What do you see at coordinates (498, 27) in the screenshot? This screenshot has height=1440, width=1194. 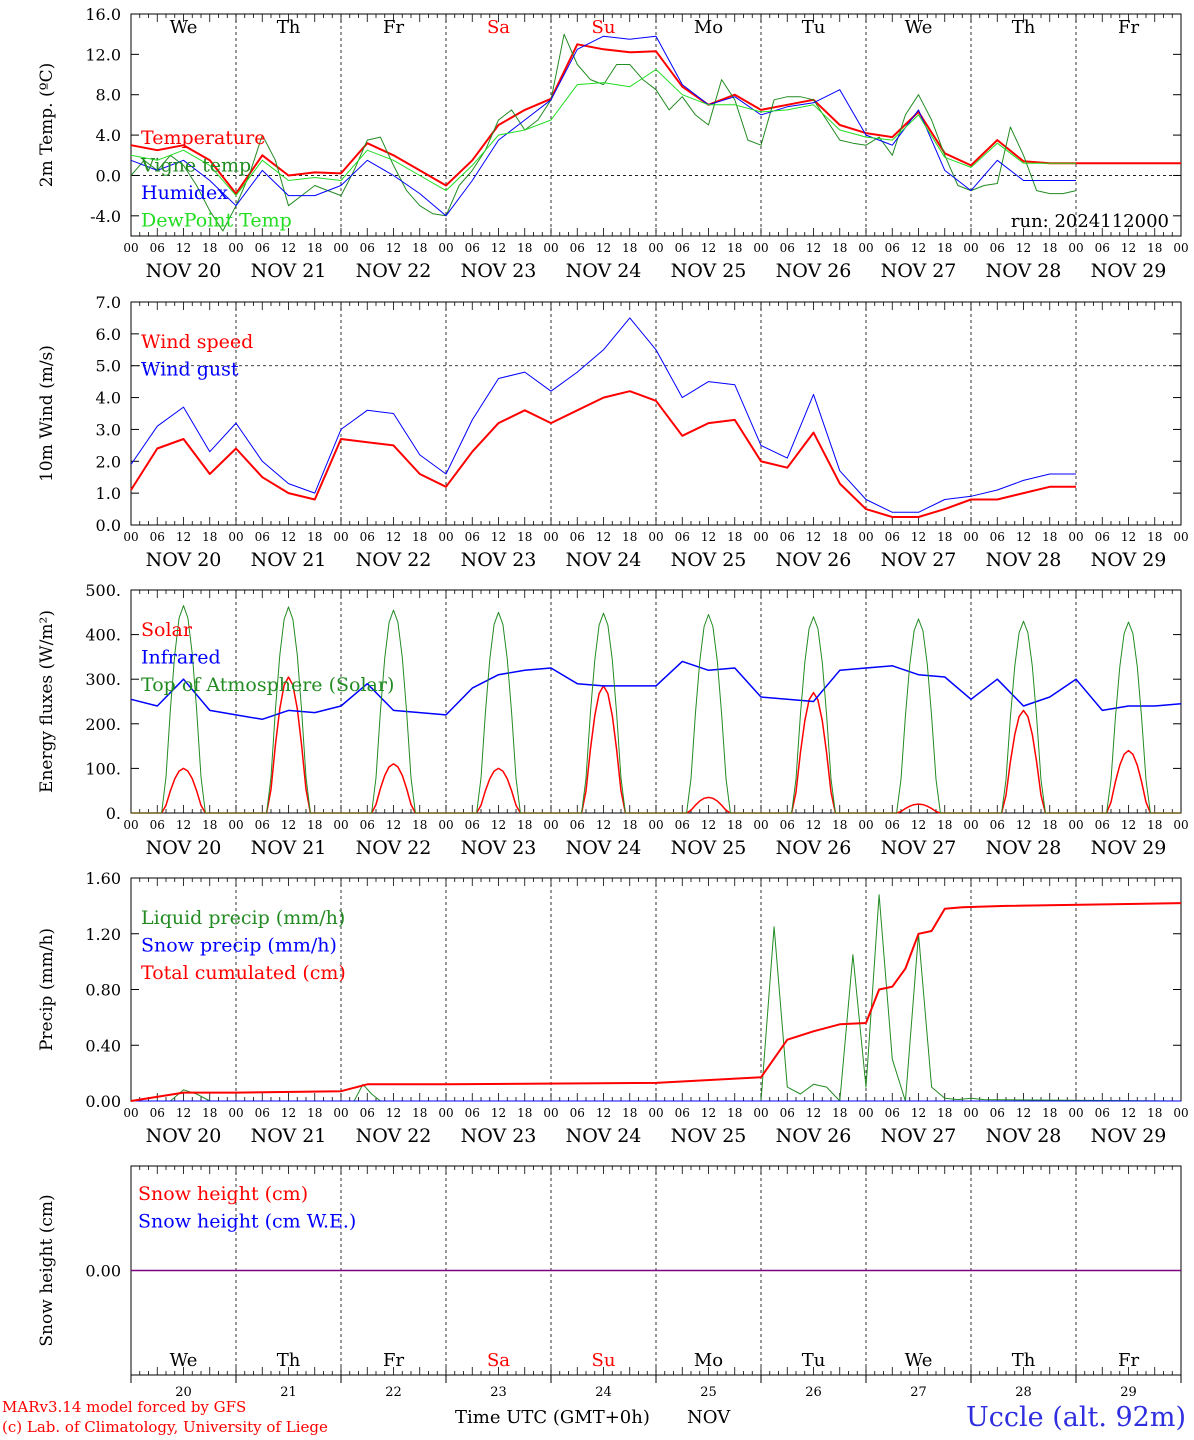 I see `day-name-label: Sa` at bounding box center [498, 27].